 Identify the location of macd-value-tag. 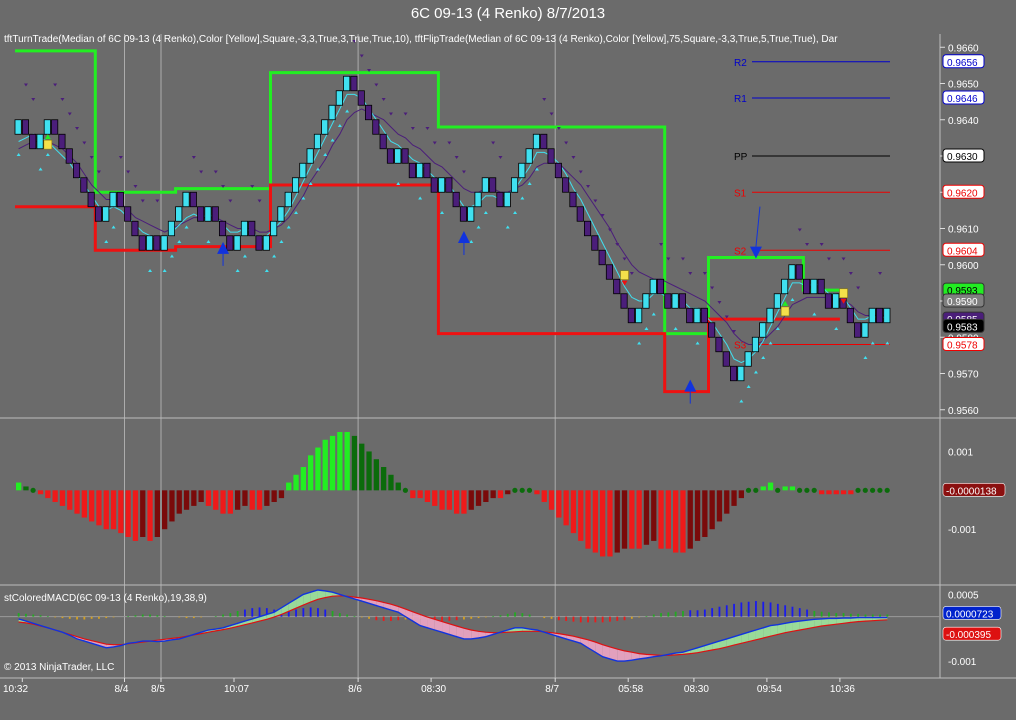
(972, 613).